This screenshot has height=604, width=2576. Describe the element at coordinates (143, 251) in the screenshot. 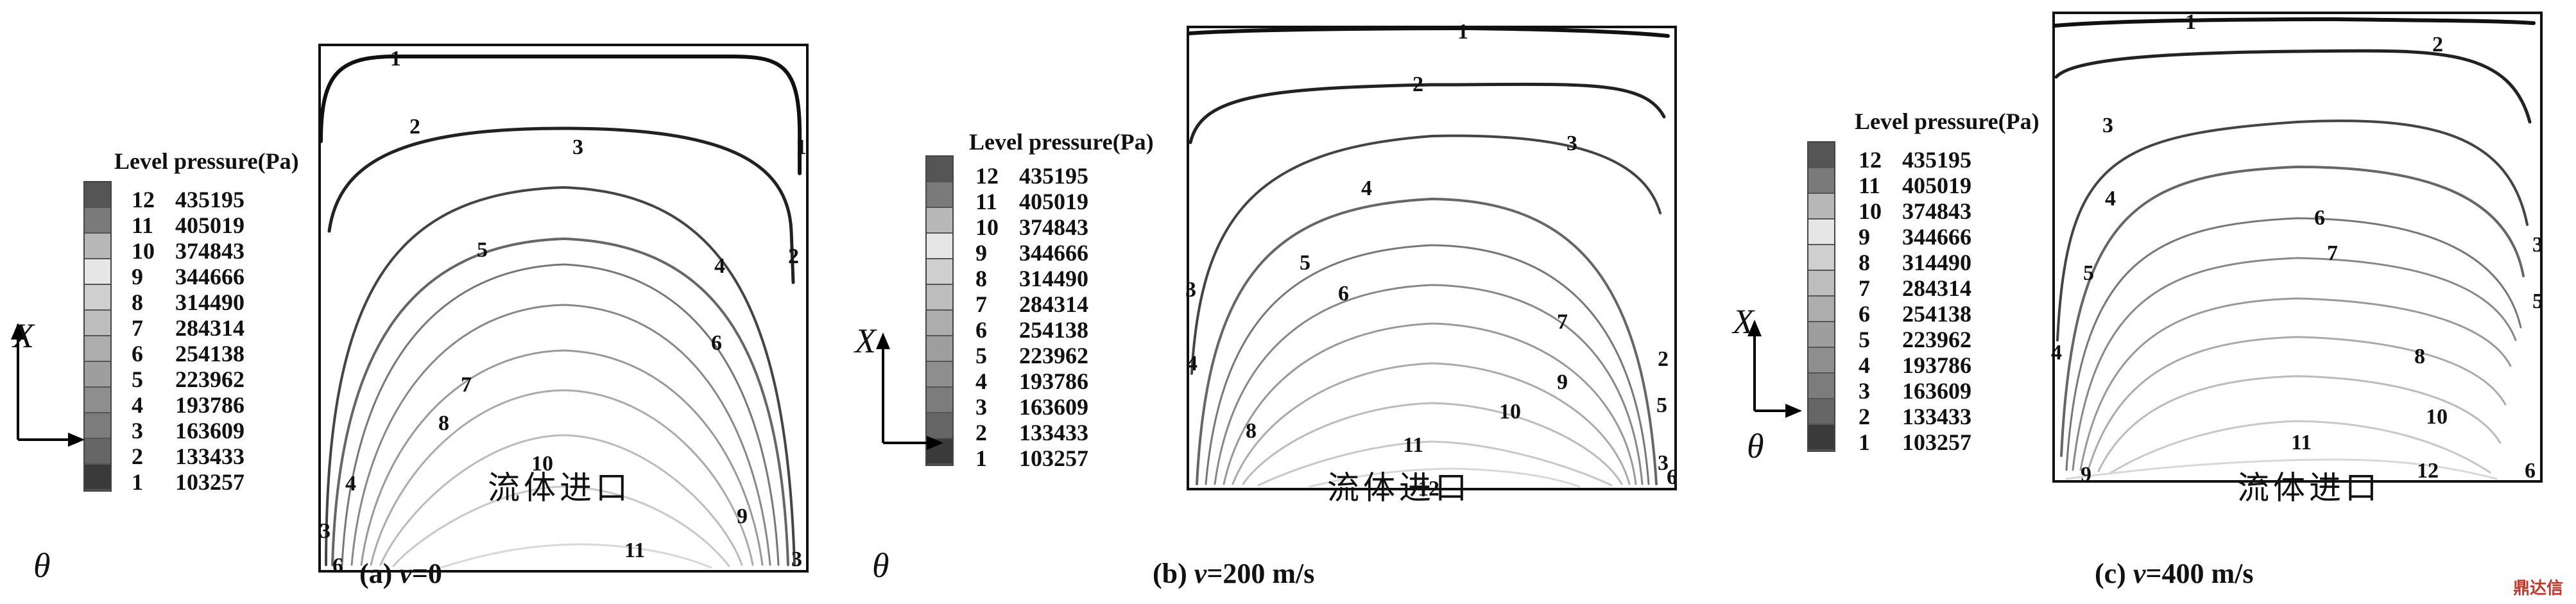

I see `legend-level: 10` at that location.